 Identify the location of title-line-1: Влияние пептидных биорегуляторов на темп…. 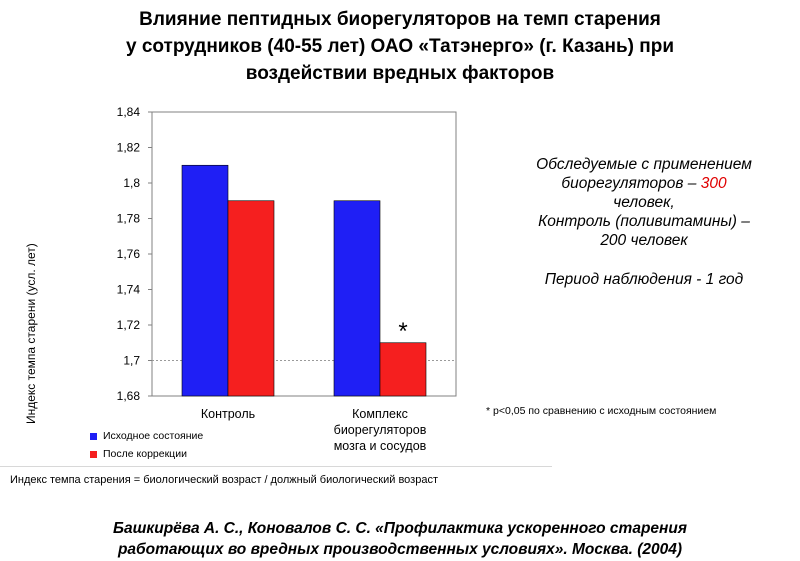
(400, 19).